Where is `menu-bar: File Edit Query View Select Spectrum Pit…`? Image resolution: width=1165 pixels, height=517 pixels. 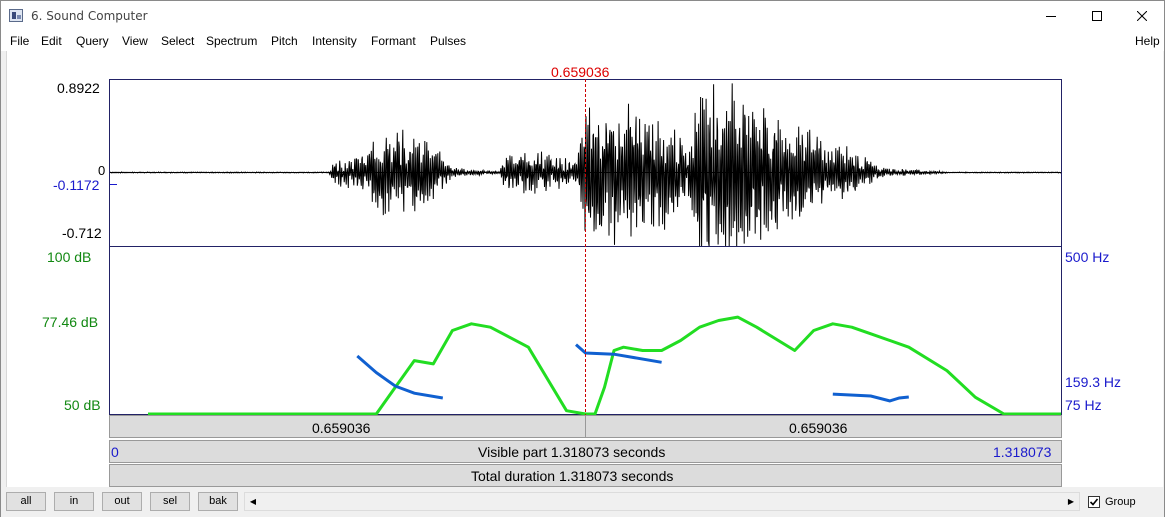
menu-bar: File Edit Query View Select Spectrum Pit… is located at coordinates (582, 41).